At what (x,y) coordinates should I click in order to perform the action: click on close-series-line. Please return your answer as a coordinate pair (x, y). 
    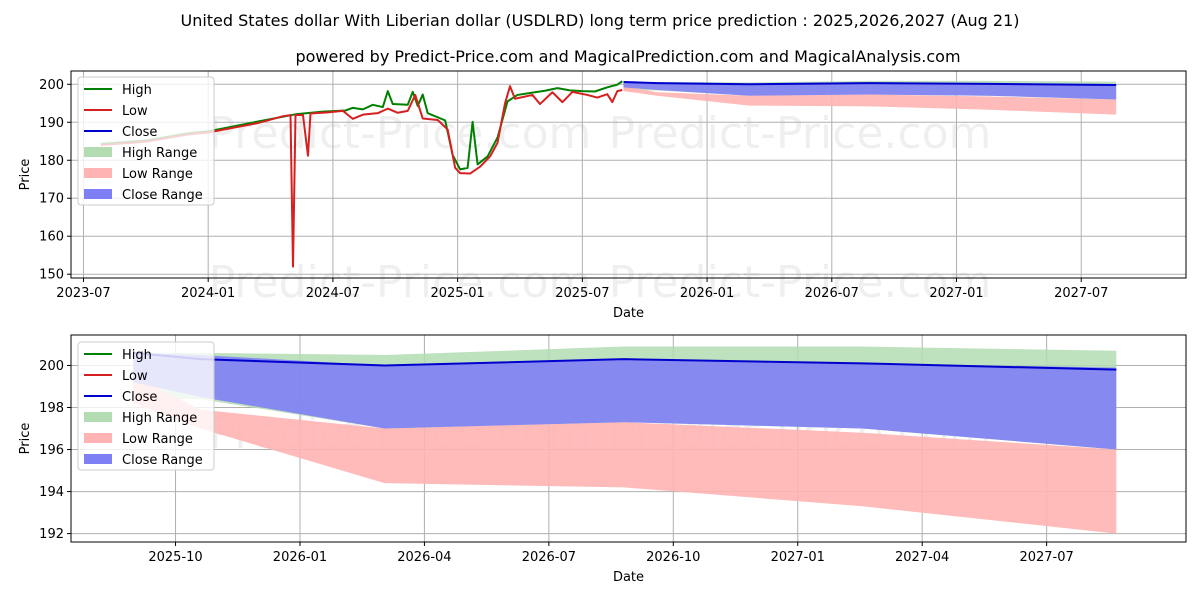
    Looking at the image, I should click on (870, 84).